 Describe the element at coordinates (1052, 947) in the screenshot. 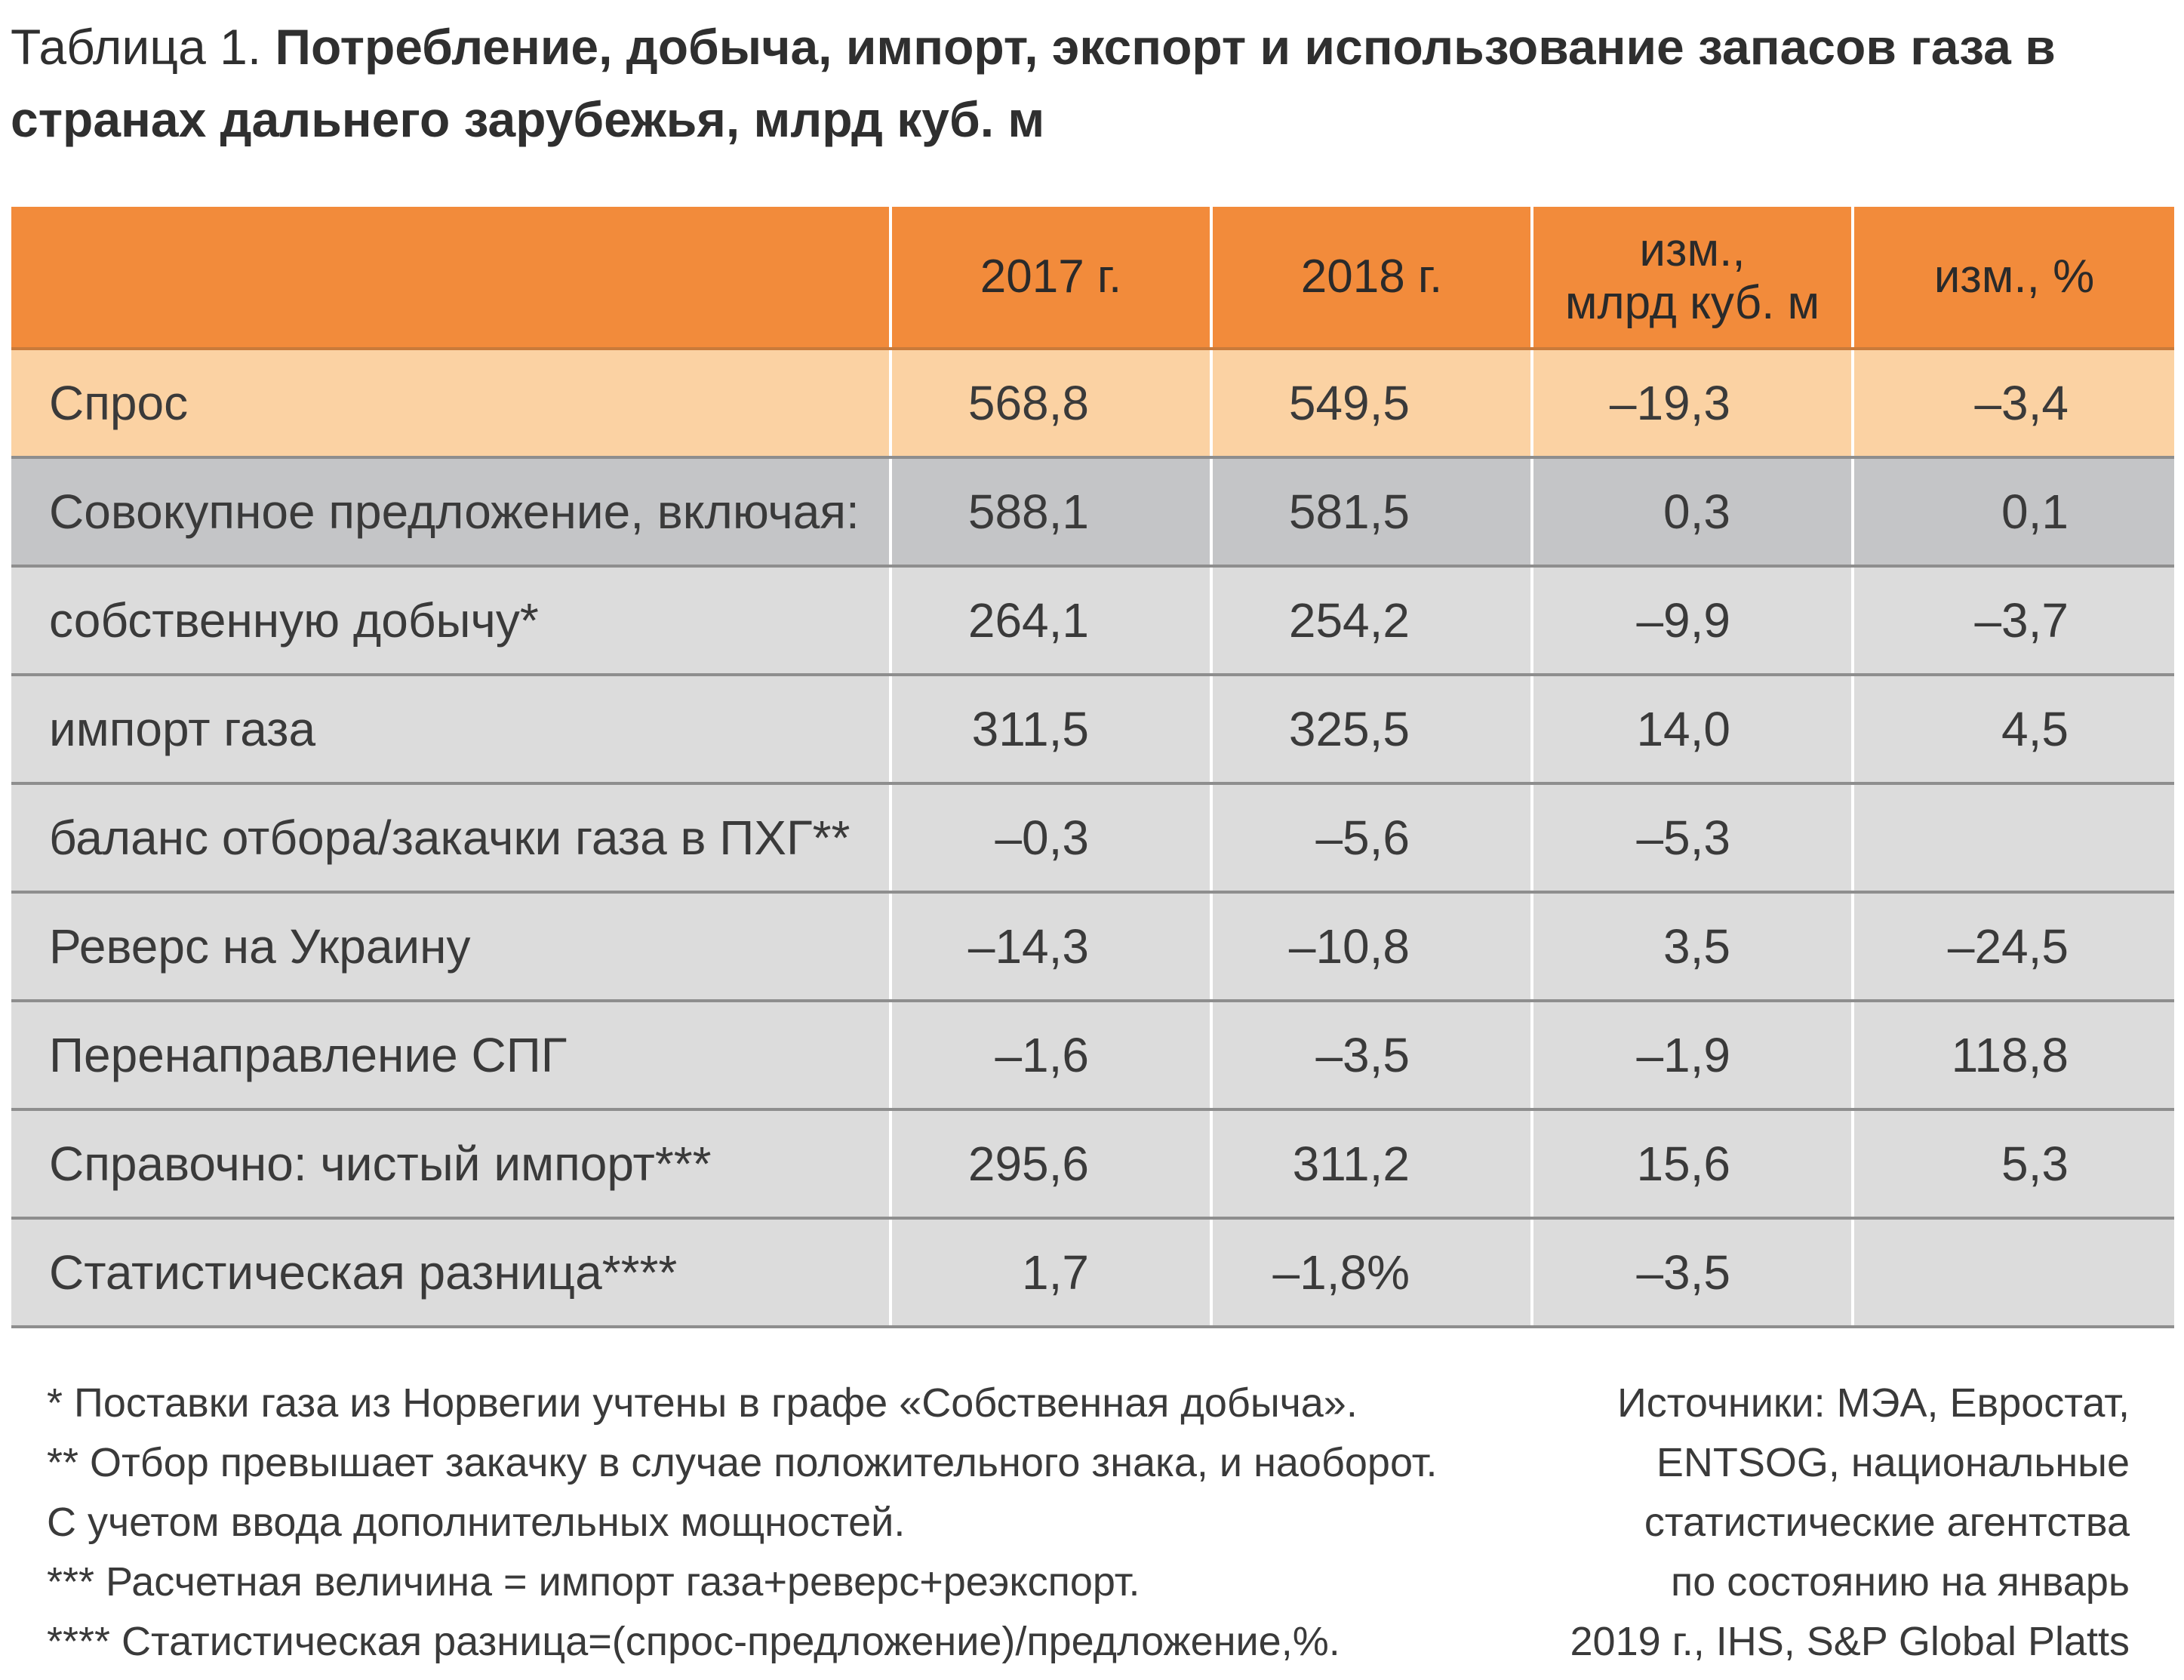

I see `cell-2017: –14,3` at that location.